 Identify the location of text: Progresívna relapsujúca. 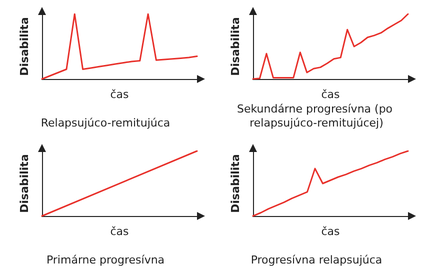
(316, 260).